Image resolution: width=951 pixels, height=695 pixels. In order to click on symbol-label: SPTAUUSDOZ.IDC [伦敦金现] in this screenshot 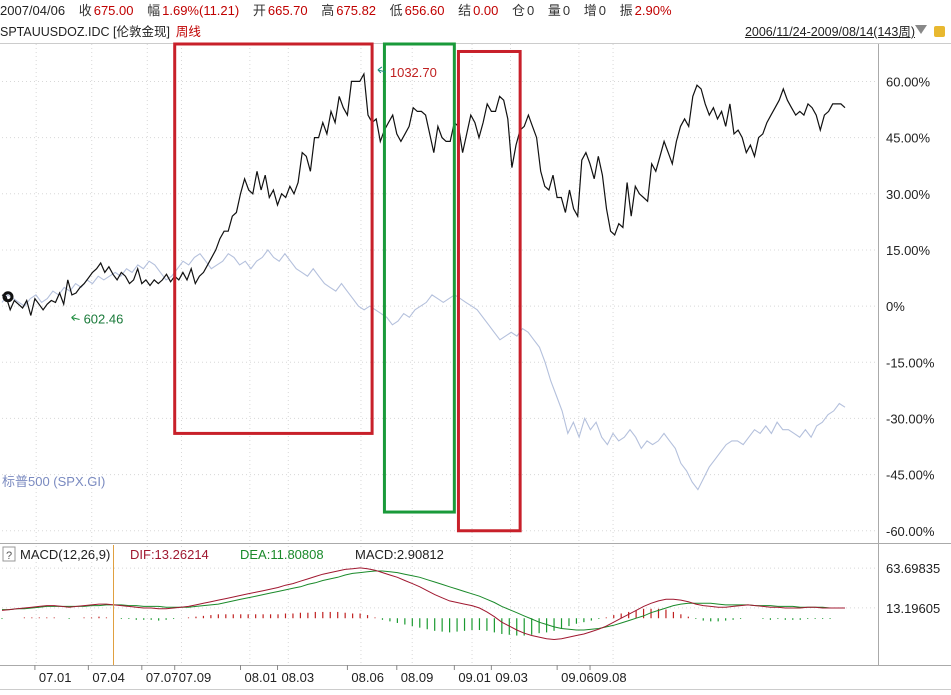, I will do `click(85, 32)`.